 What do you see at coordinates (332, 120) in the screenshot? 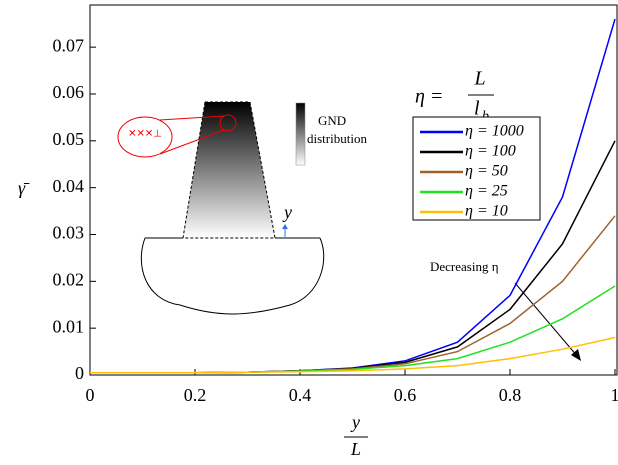
I see `inset-label: GND` at bounding box center [332, 120].